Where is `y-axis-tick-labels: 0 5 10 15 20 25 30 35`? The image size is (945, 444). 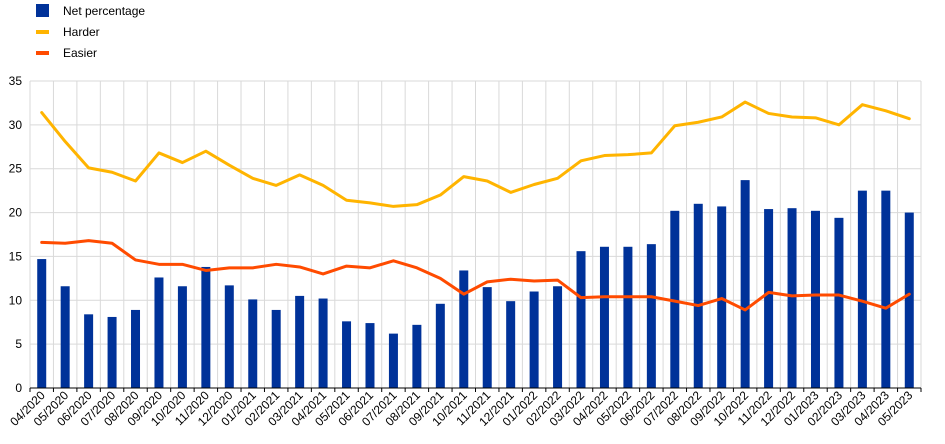 y-axis-tick-labels: 0 5 10 15 20 25 30 35 is located at coordinates (16, 234).